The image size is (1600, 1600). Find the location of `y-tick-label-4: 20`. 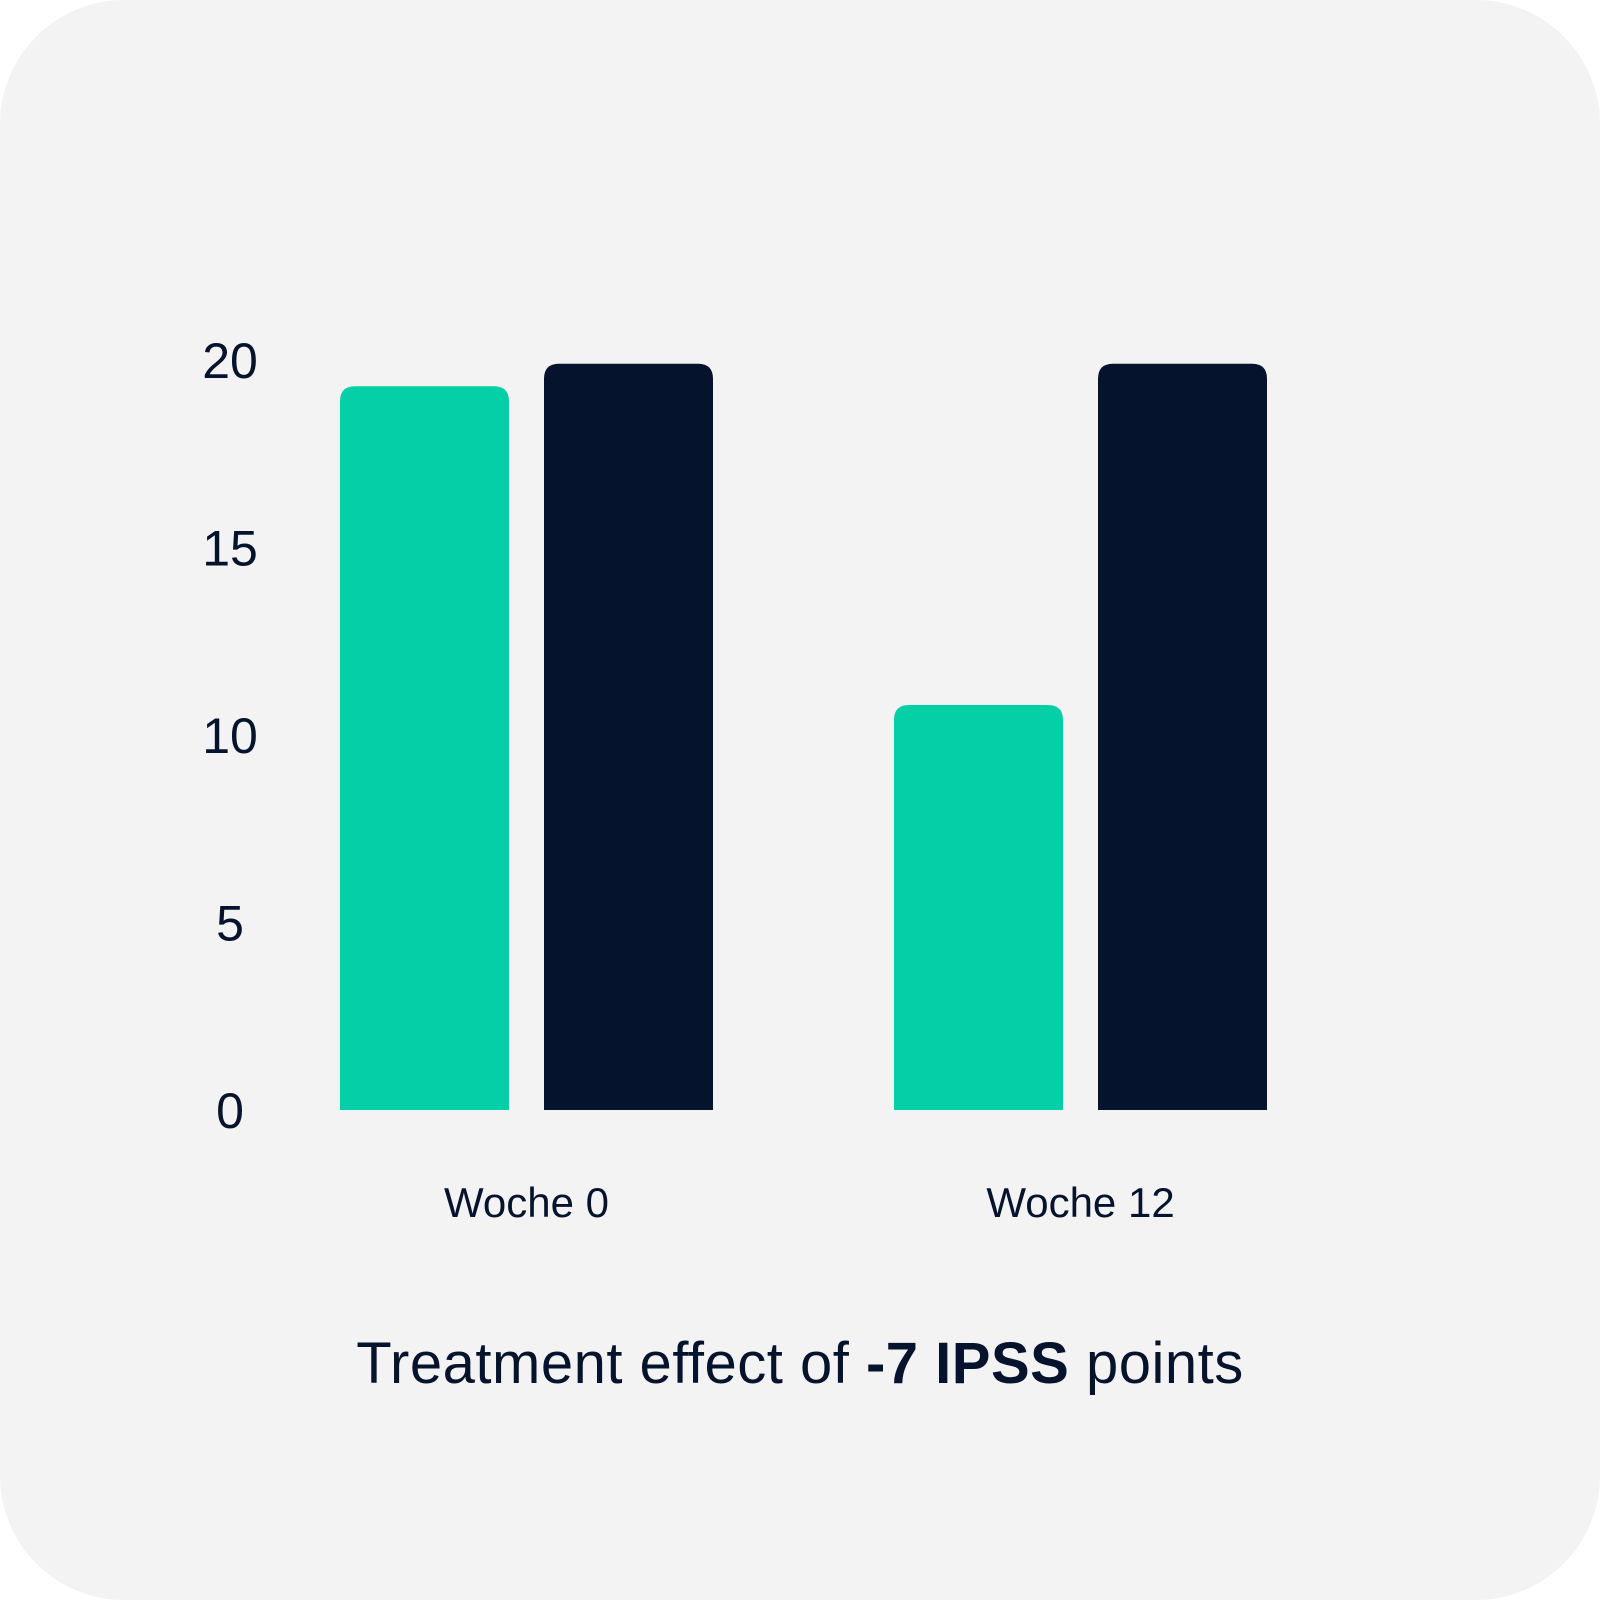

y-tick-label-4: 20 is located at coordinates (230, 361).